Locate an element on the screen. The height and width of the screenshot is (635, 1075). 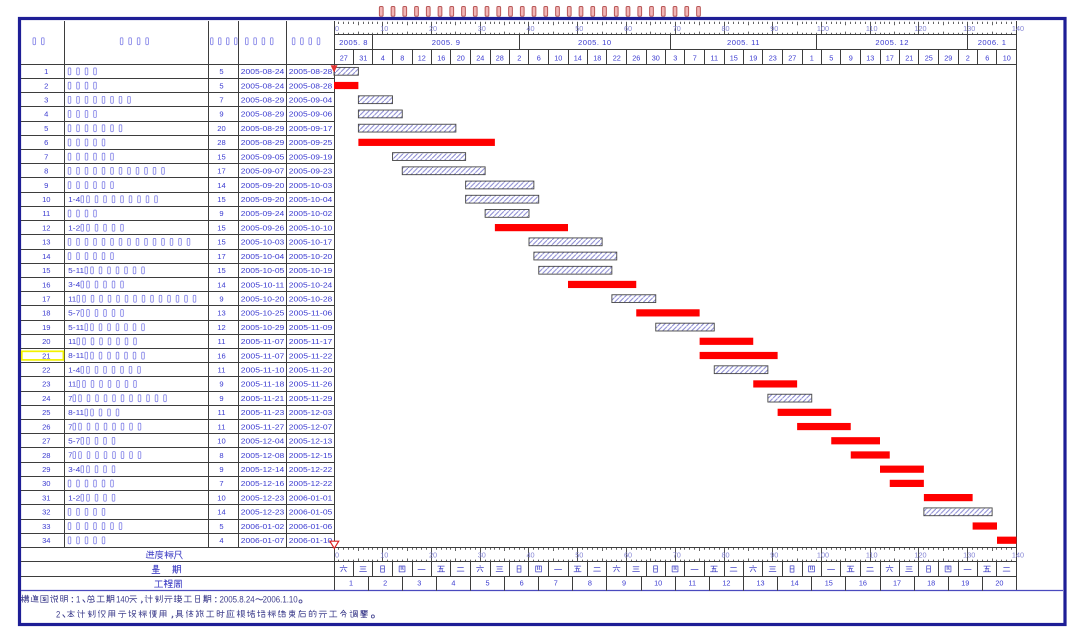
svg-text: 26 is located at coordinates (636, 57).